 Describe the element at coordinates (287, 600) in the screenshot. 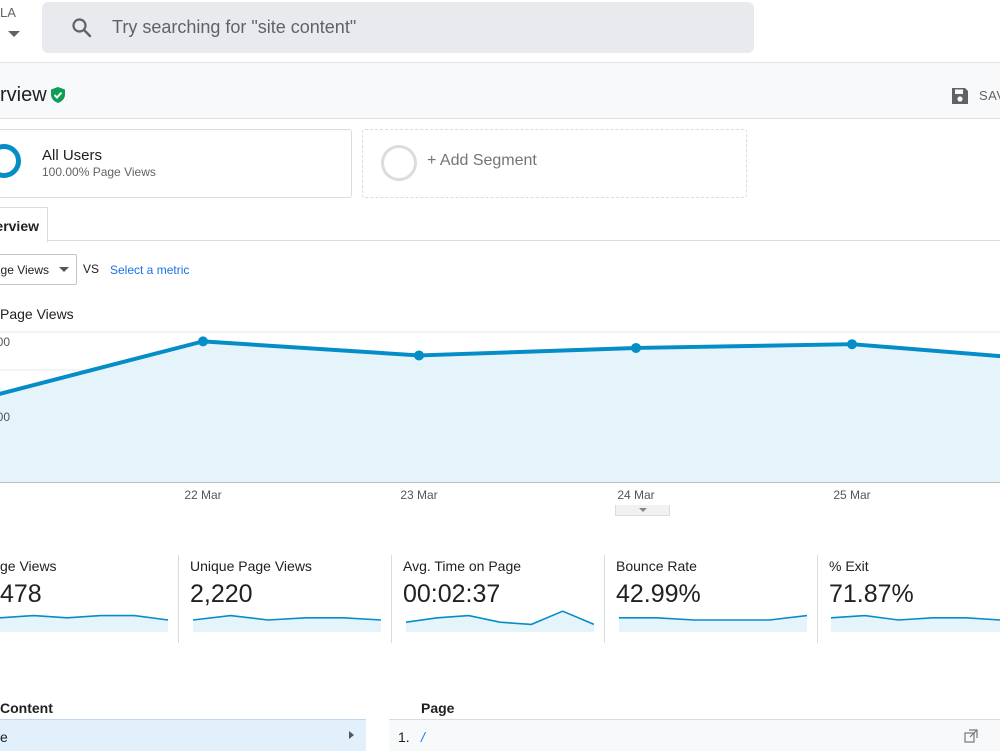

I see `scorecard-unique-page-views: Unique Page Views 2,220` at that location.